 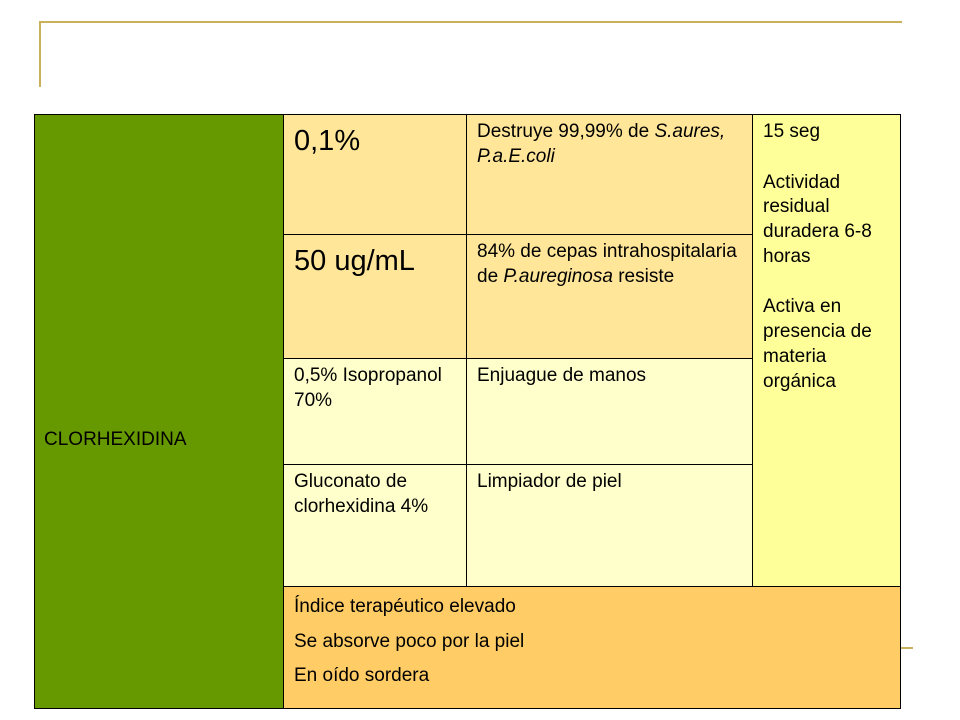 What do you see at coordinates (409, 641) in the screenshot?
I see `note-line: Se absorve poco por la piel` at bounding box center [409, 641].